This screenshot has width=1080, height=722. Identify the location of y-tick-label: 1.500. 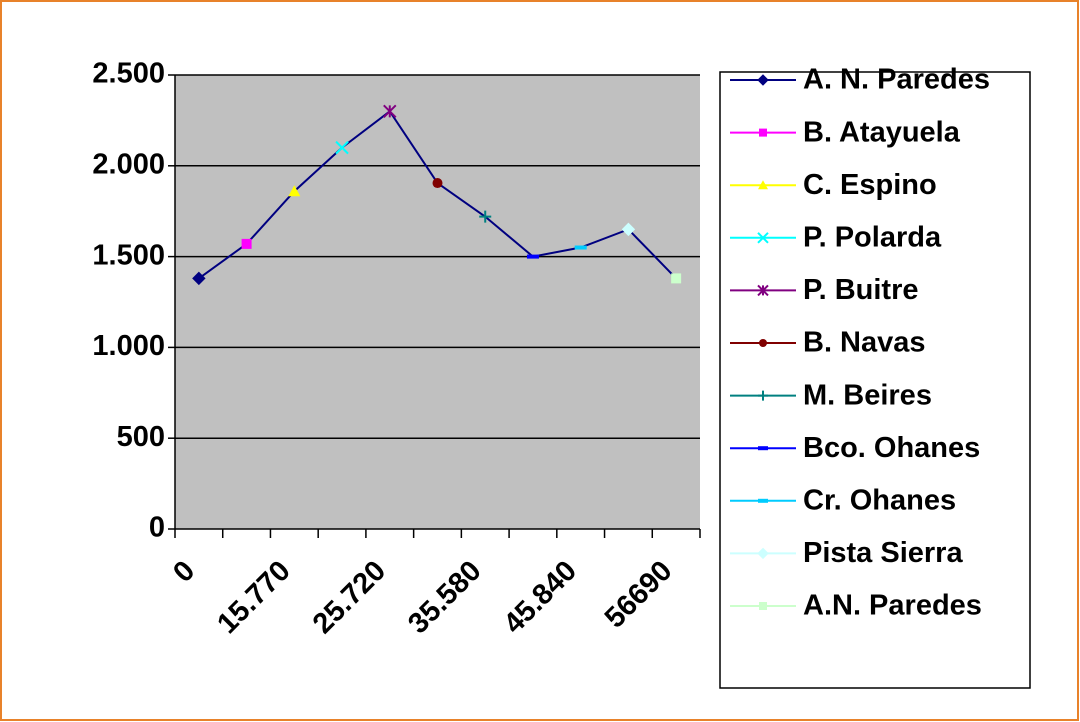
(128, 255).